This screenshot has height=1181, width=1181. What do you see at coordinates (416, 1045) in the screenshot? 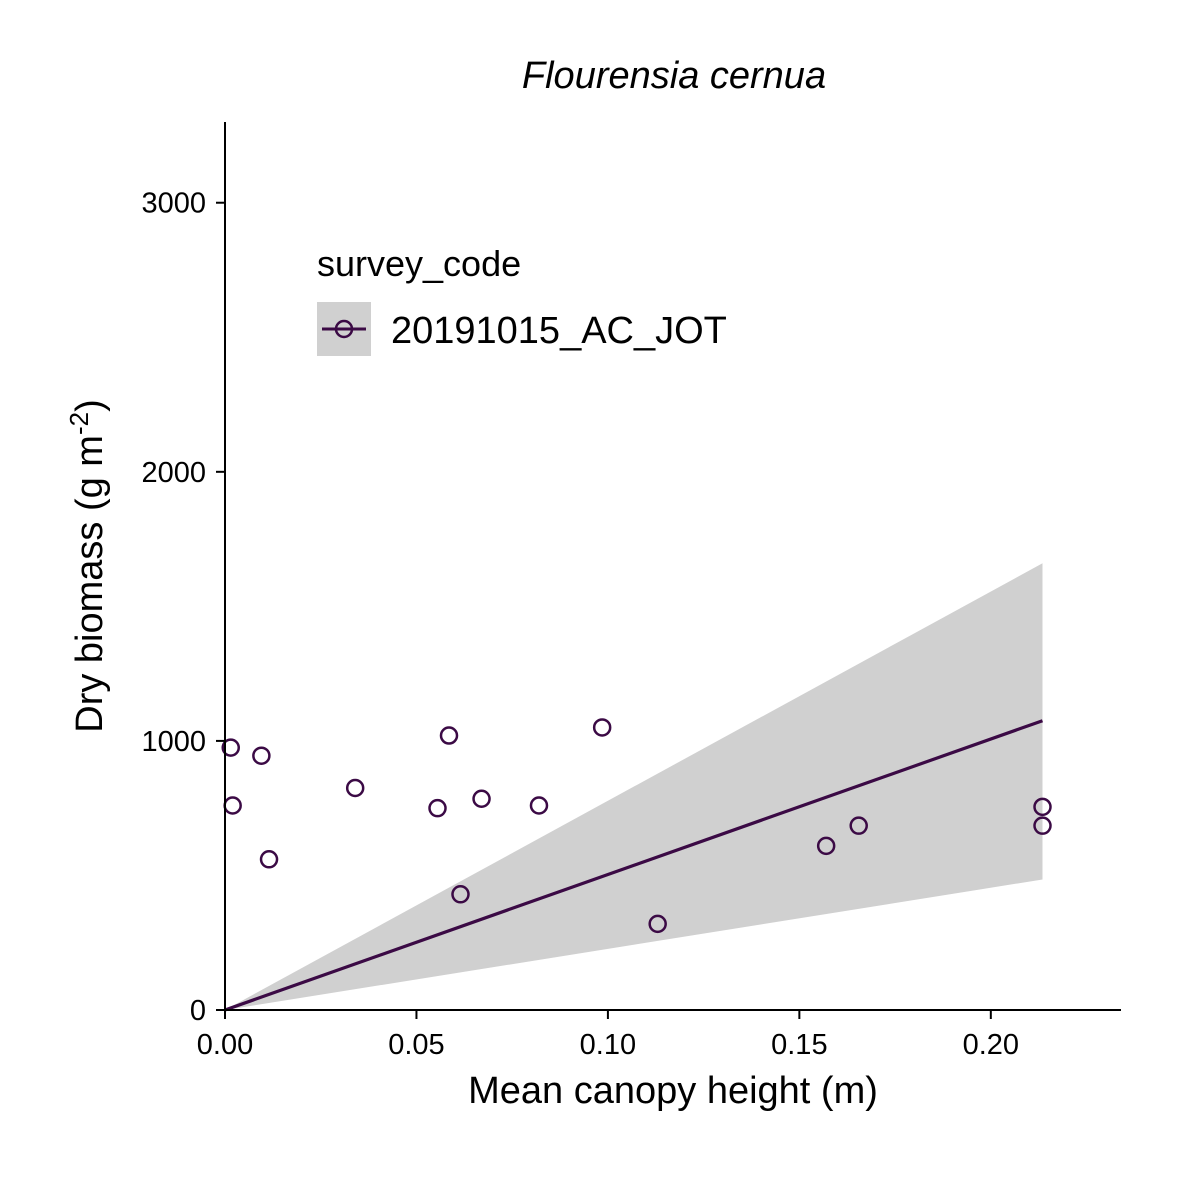
I see `x-tick-label: 0.05` at bounding box center [416, 1045].